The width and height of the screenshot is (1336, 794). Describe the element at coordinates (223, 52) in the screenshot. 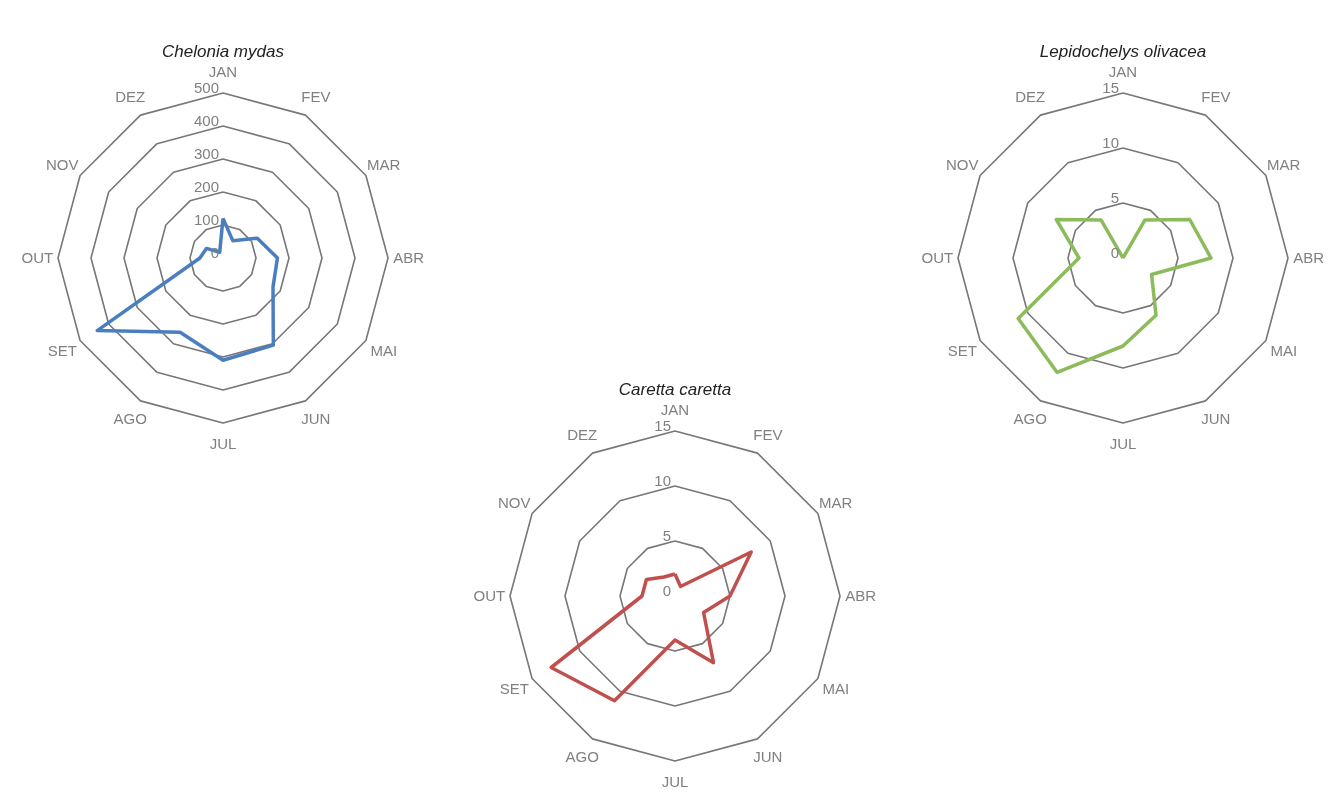

I see `chart-title: Chelonia mydas` at that location.